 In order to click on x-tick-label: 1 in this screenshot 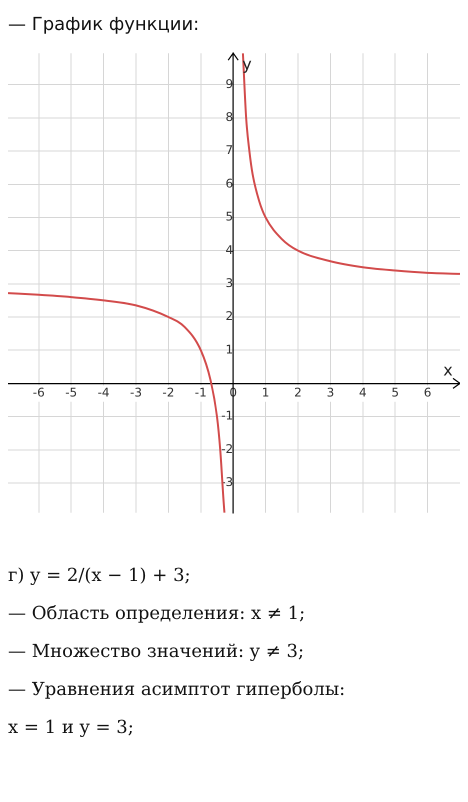, I will do `click(266, 393)`.